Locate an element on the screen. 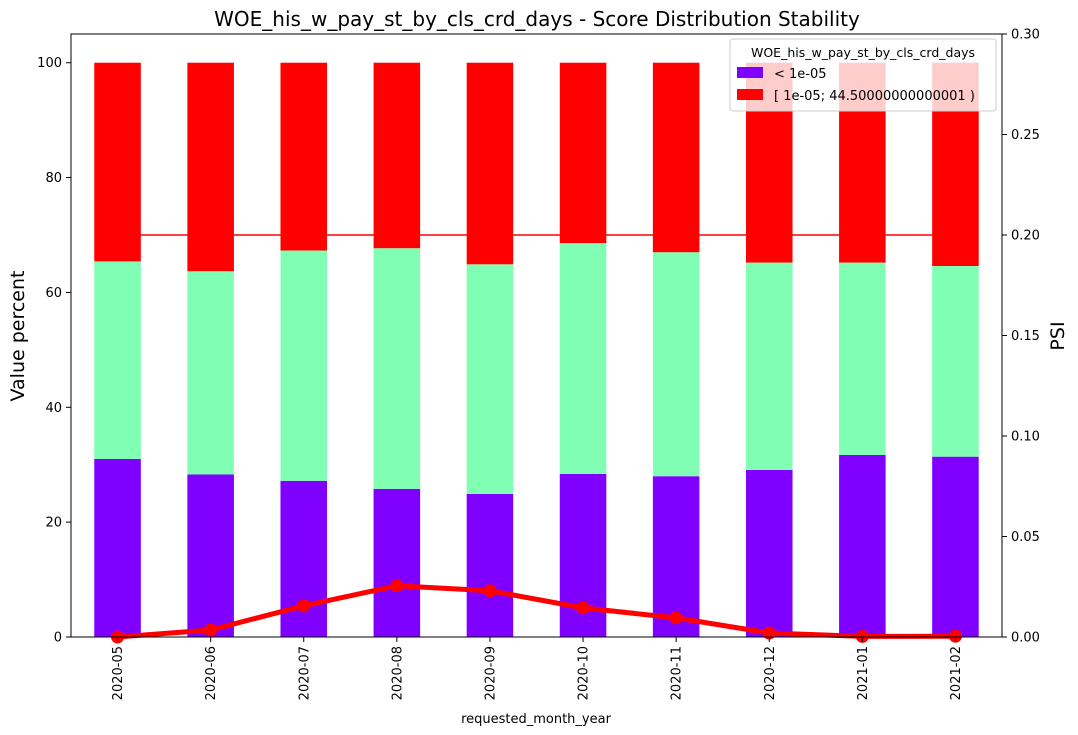  legend-box is located at coordinates (863, 75).